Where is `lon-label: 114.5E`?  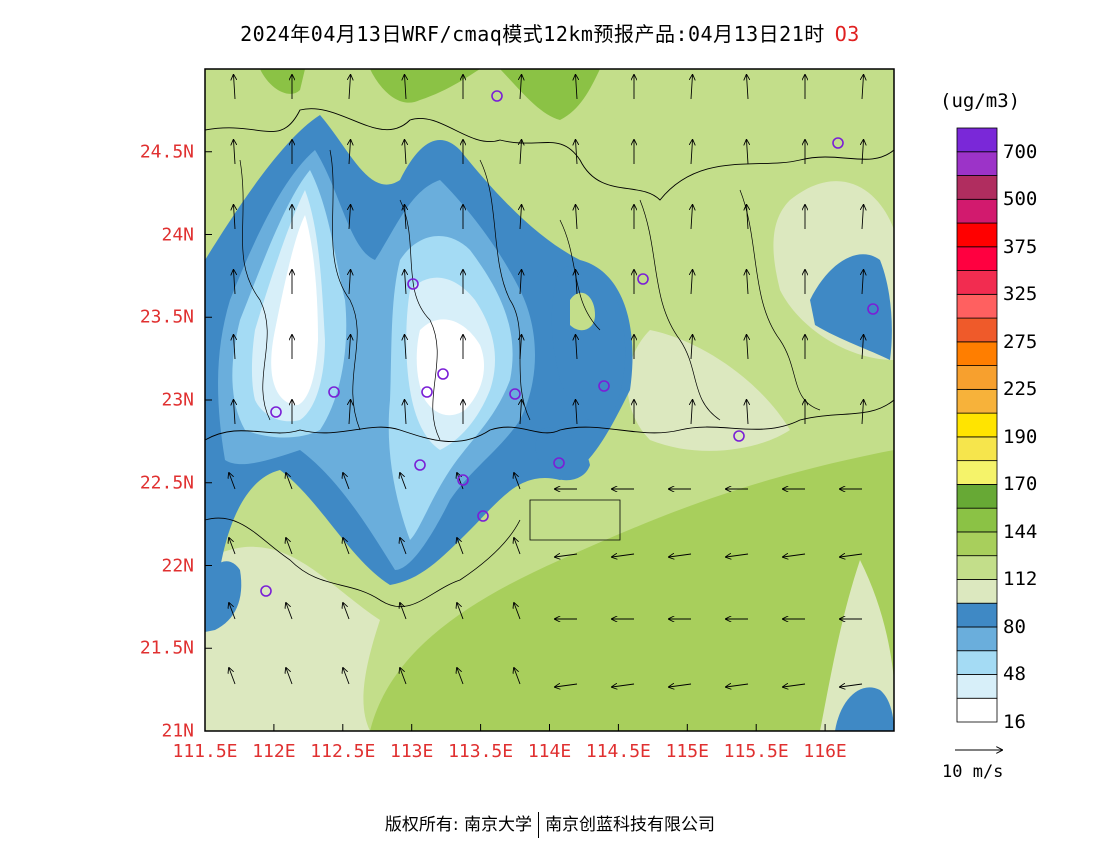
lon-label: 114.5E is located at coordinates (618, 751).